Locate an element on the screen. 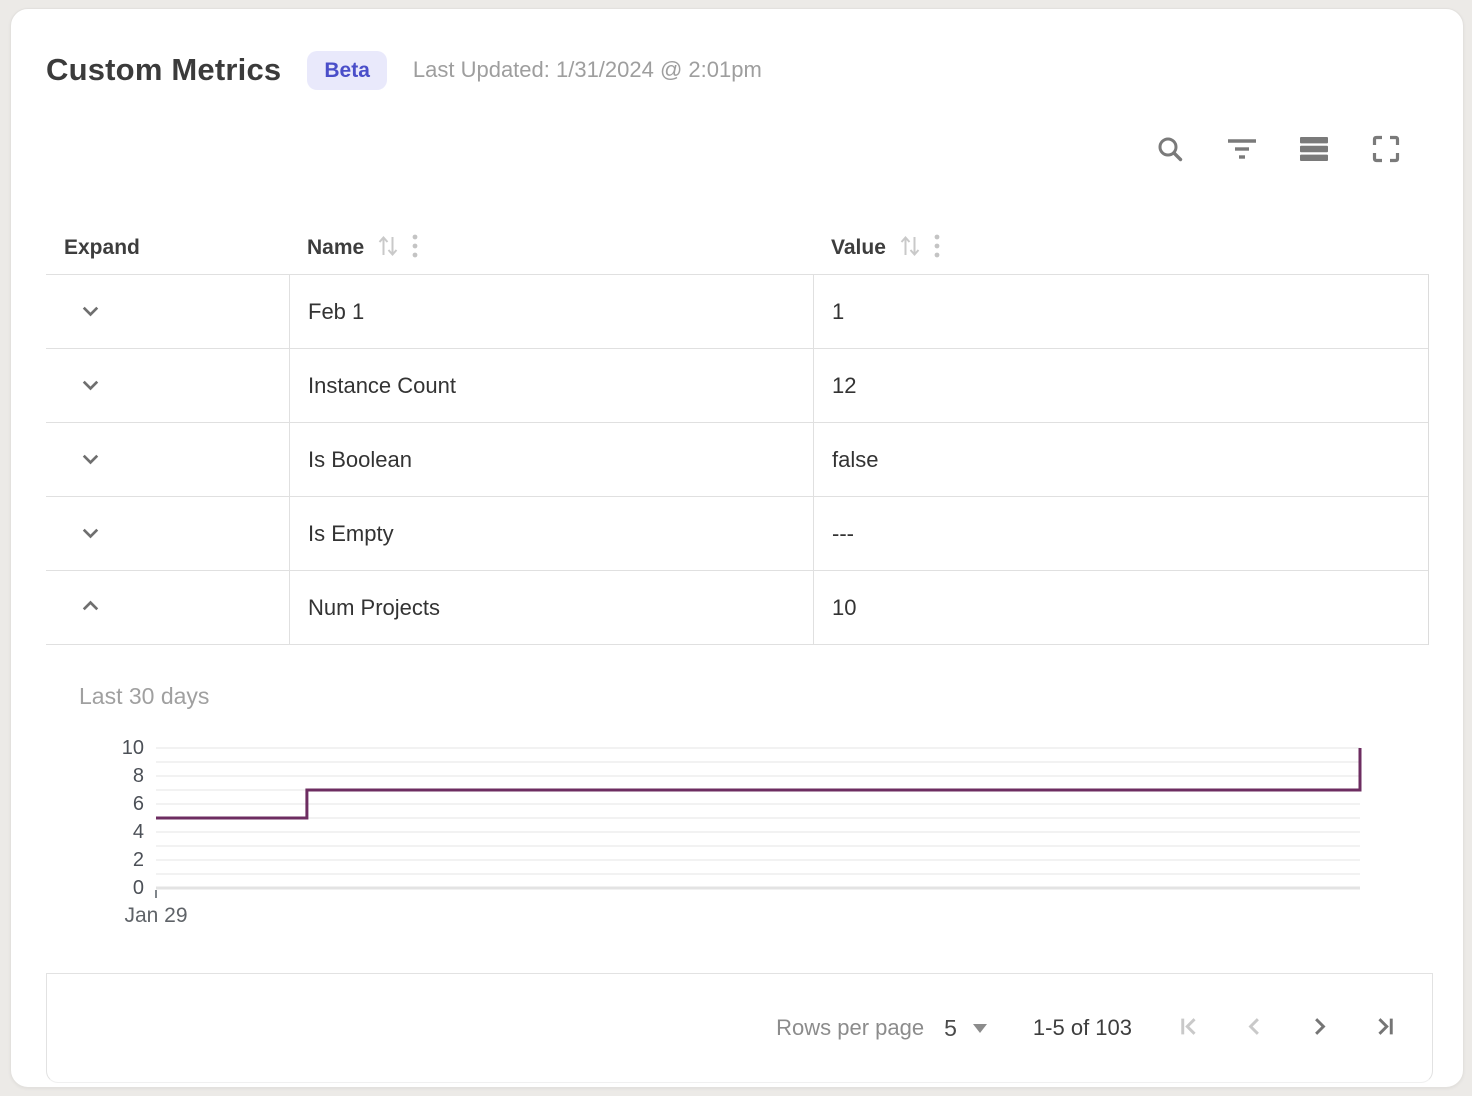 The width and height of the screenshot is (1472, 1096). collapse-row-button is located at coordinates (90, 608).